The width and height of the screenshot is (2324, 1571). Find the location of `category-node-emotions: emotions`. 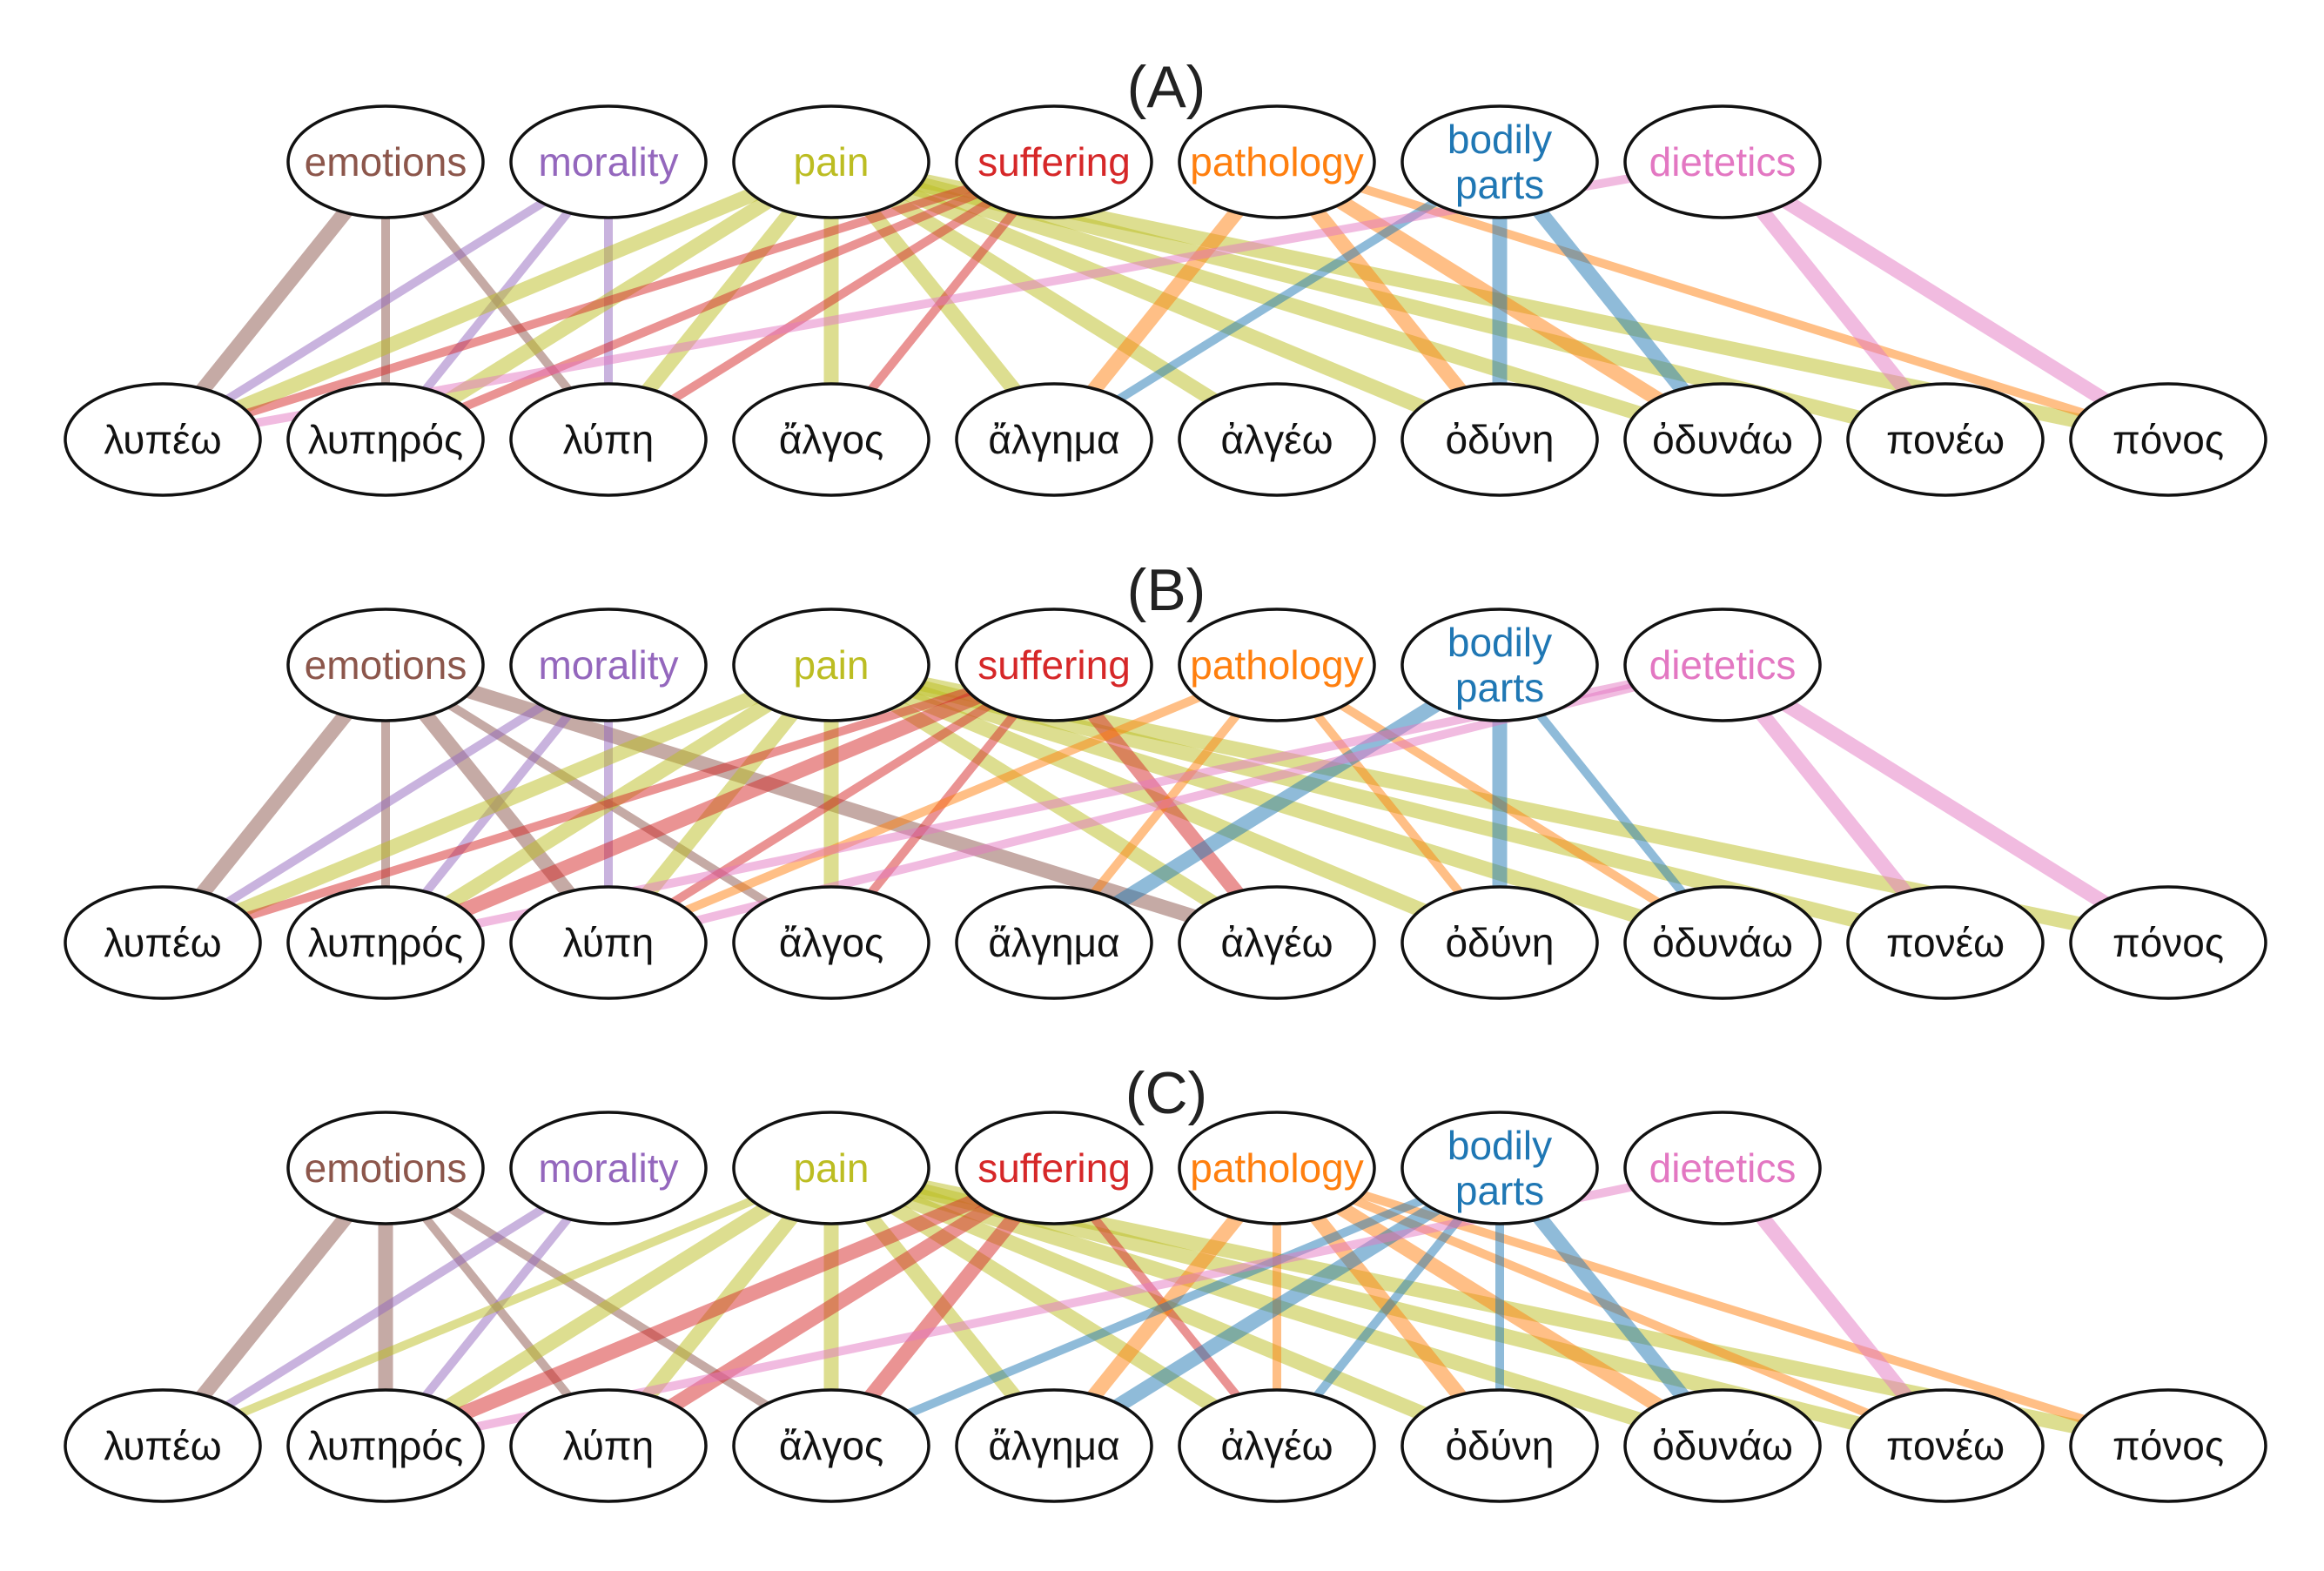

category-node-emotions: emotions is located at coordinates (386, 1168).